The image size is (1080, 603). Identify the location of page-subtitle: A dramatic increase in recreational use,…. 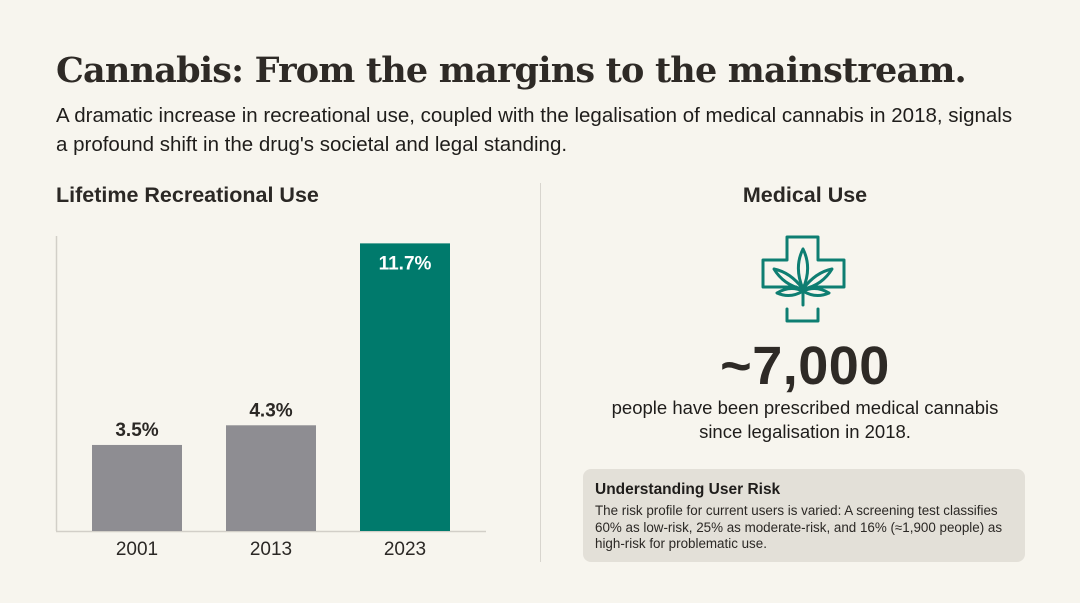
(534, 130).